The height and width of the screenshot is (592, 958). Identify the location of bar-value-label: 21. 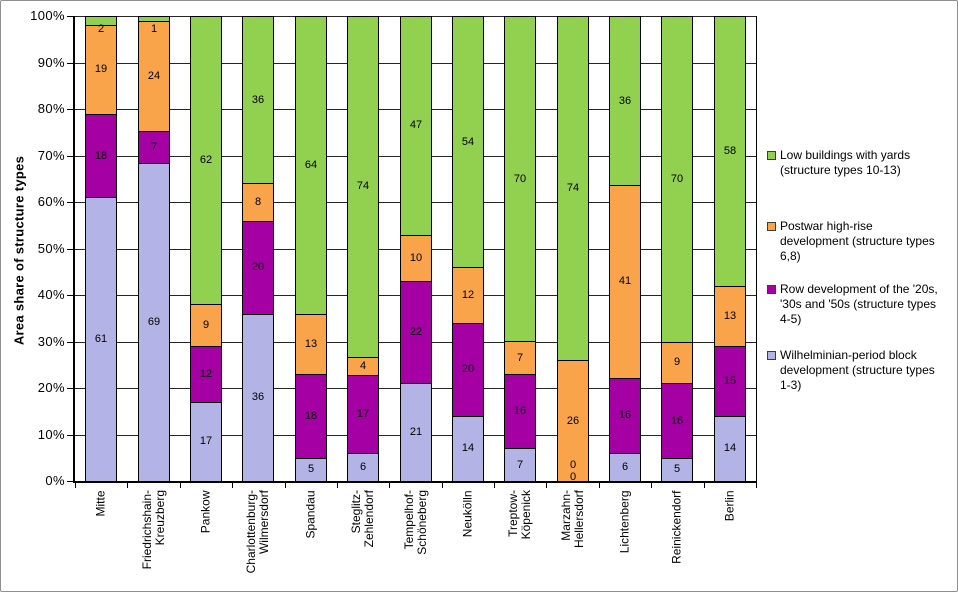
(416, 432).